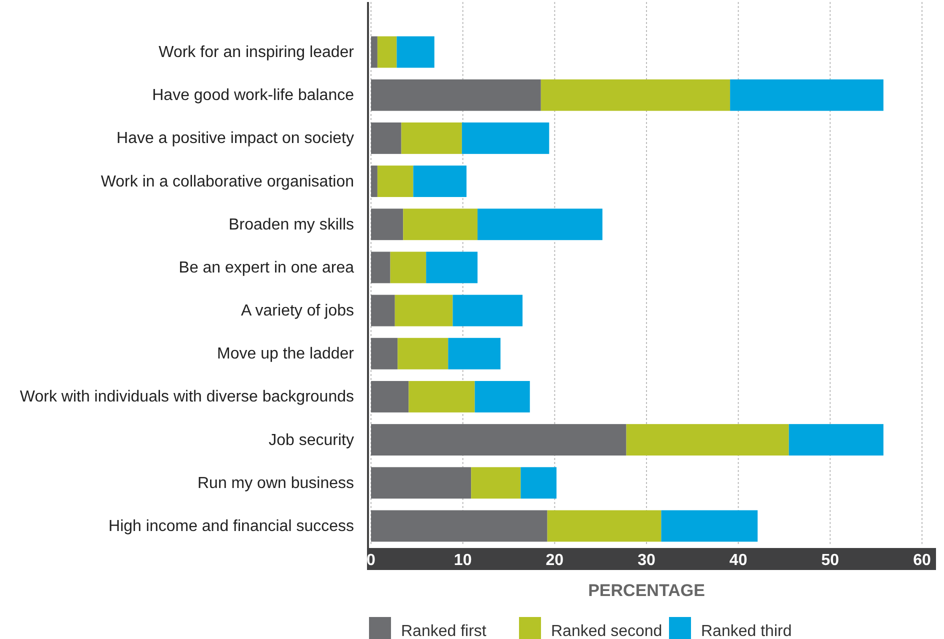  I want to click on y-tick-label: High income and financial success, so click(231, 526).